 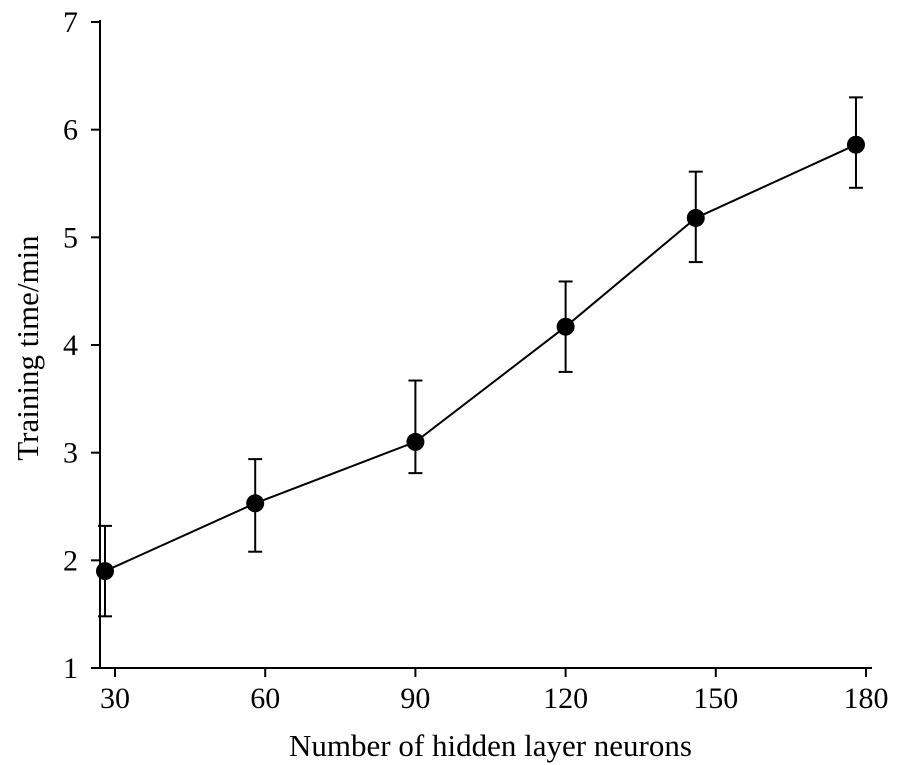 What do you see at coordinates (70, 453) in the screenshot?
I see `y-tick-label: 3` at bounding box center [70, 453].